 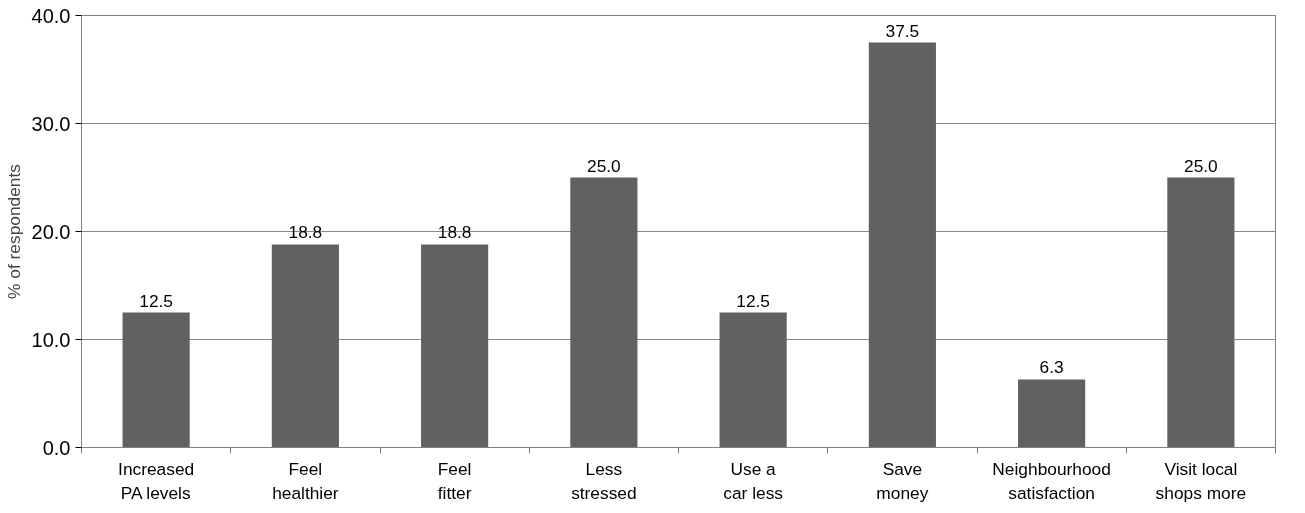 What do you see at coordinates (604, 480) in the screenshot?
I see `x-tick-label: Less stressed` at bounding box center [604, 480].